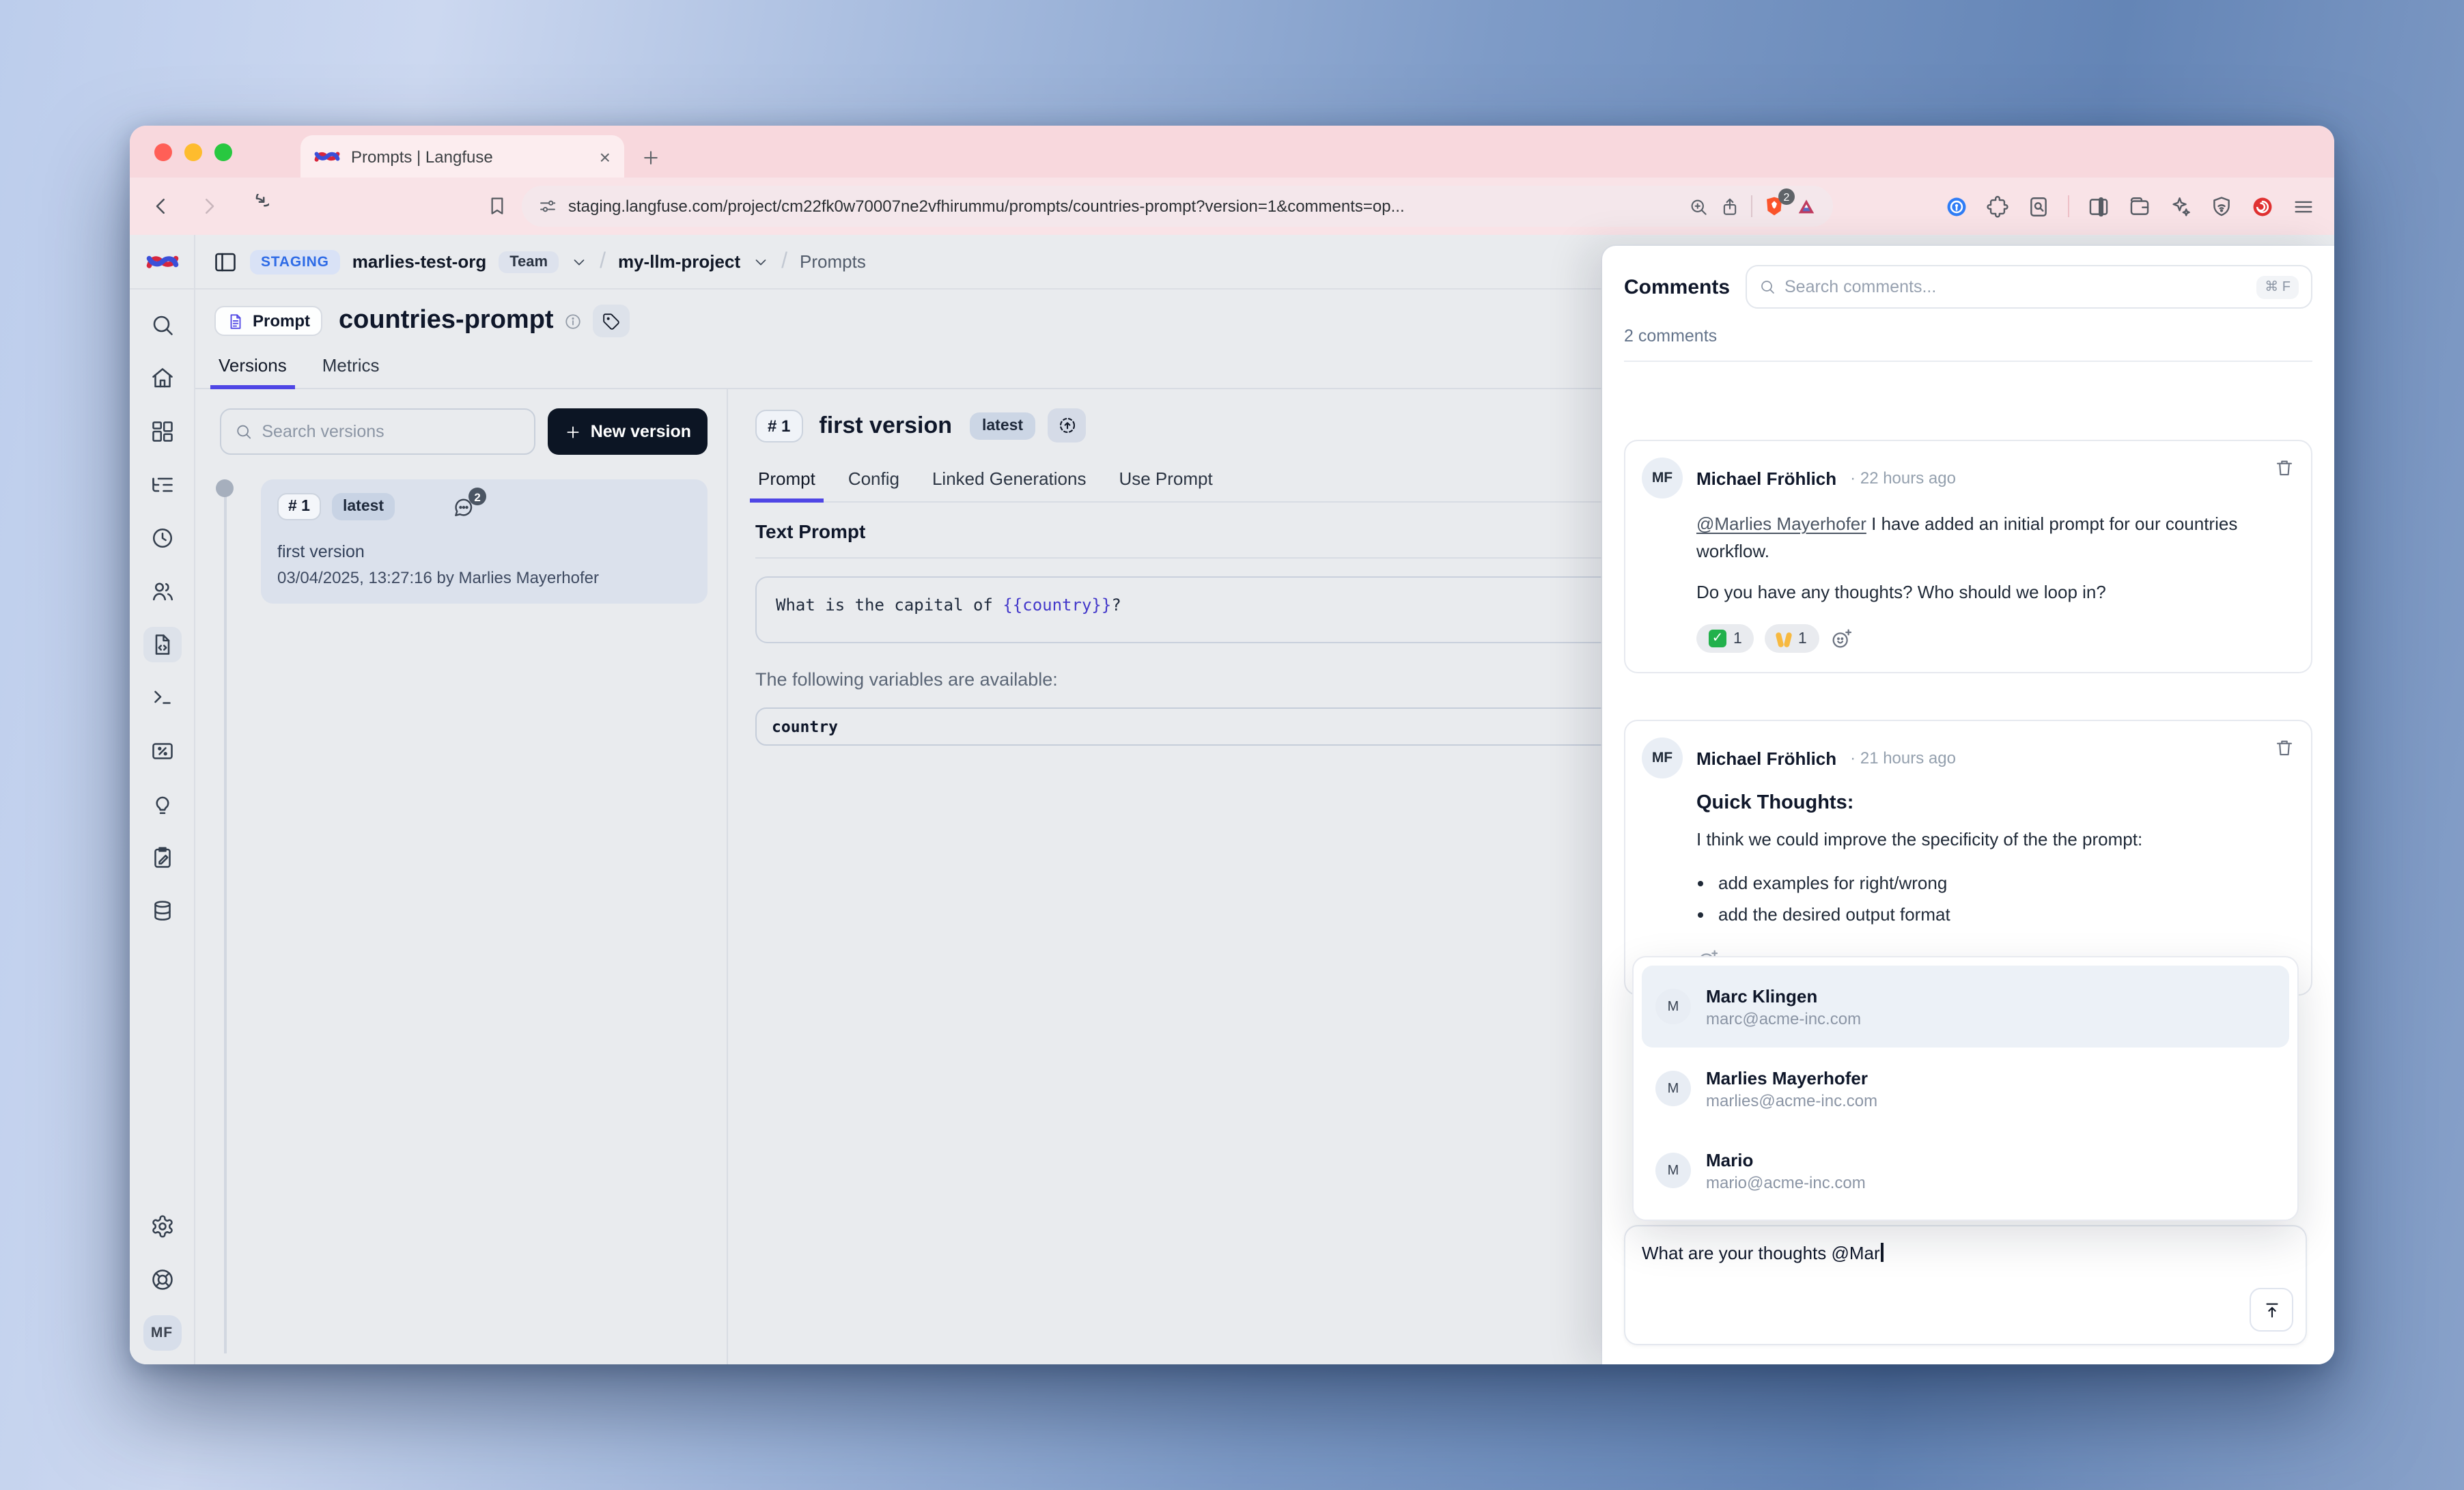  I want to click on composer-text: What are your thoughts @Mar, so click(1761, 1253).